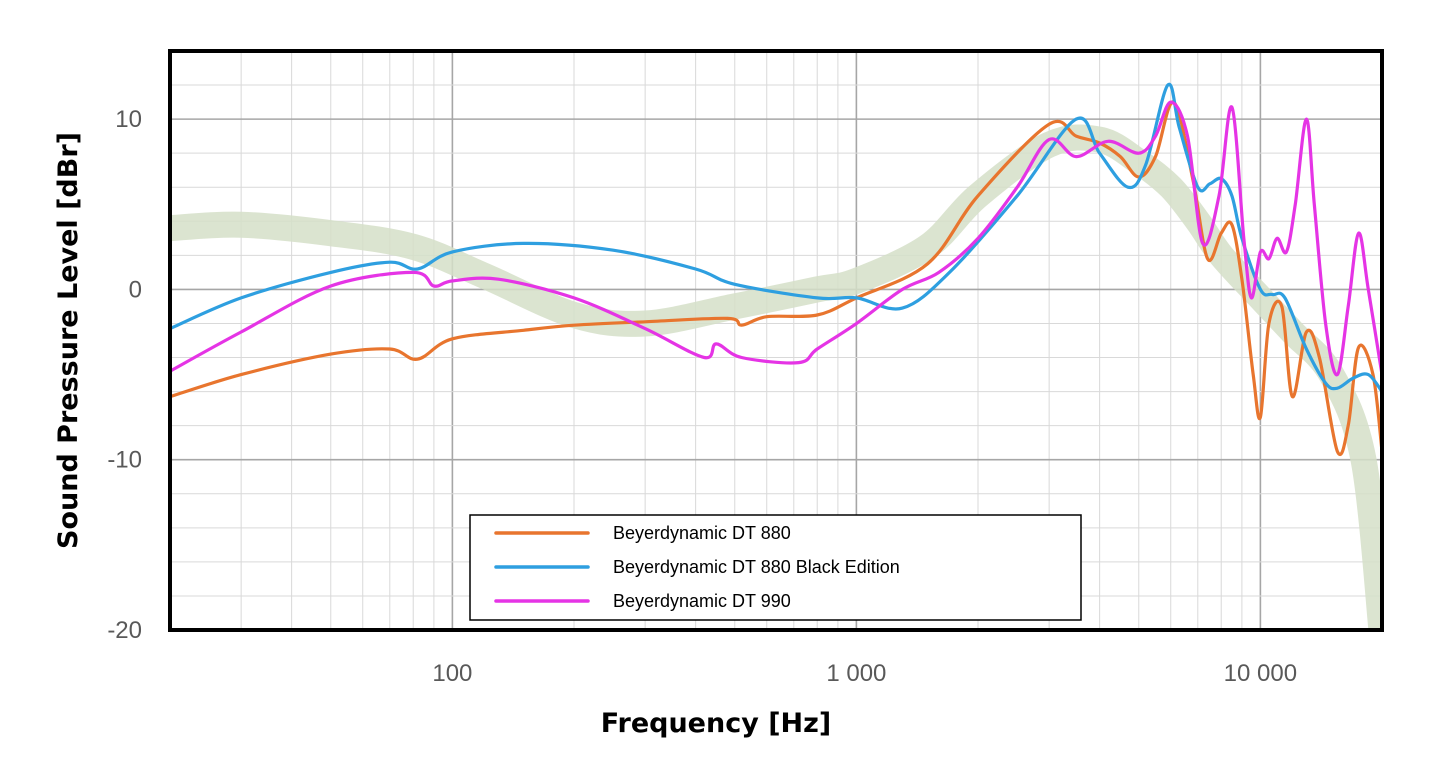 The image size is (1442, 766). I want to click on y-tick-label: -10, so click(124, 460).